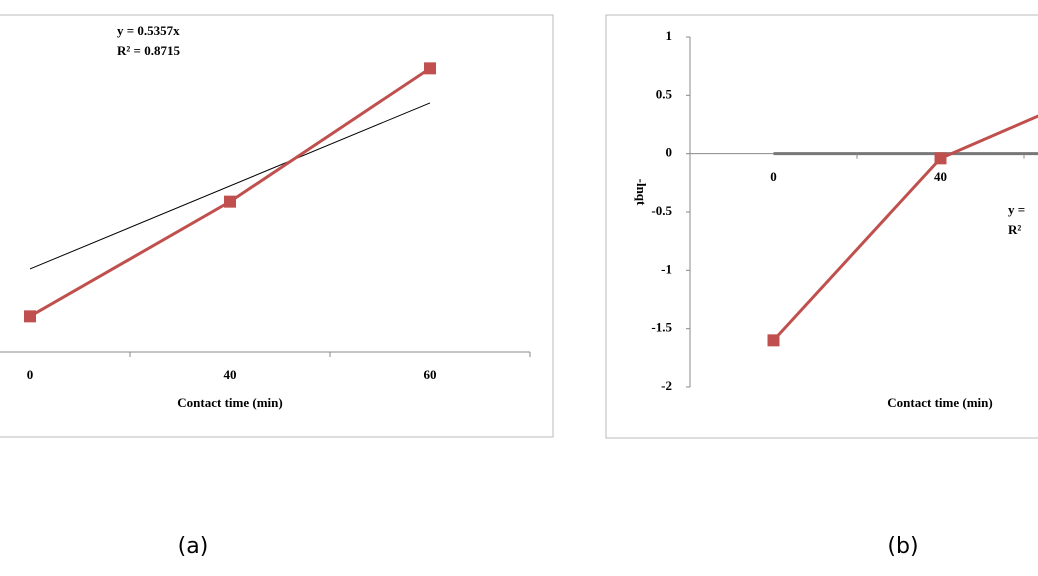 This screenshot has height=576, width=1038. What do you see at coordinates (661, 210) in the screenshot?
I see `y-tick-label: -0.5` at bounding box center [661, 210].